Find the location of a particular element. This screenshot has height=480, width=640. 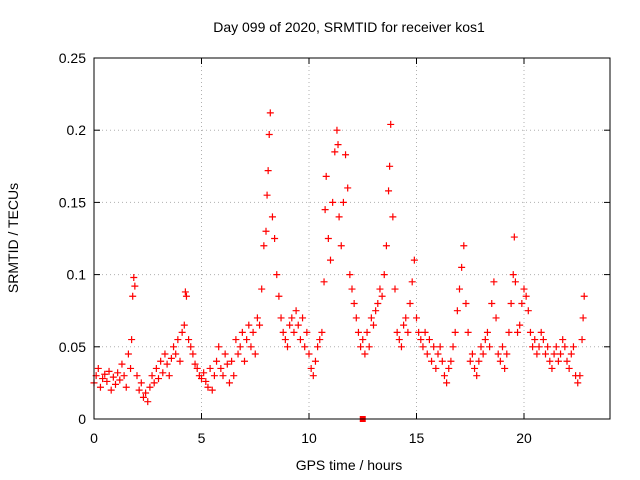

y-tick-label: 0 is located at coordinates (82, 419).